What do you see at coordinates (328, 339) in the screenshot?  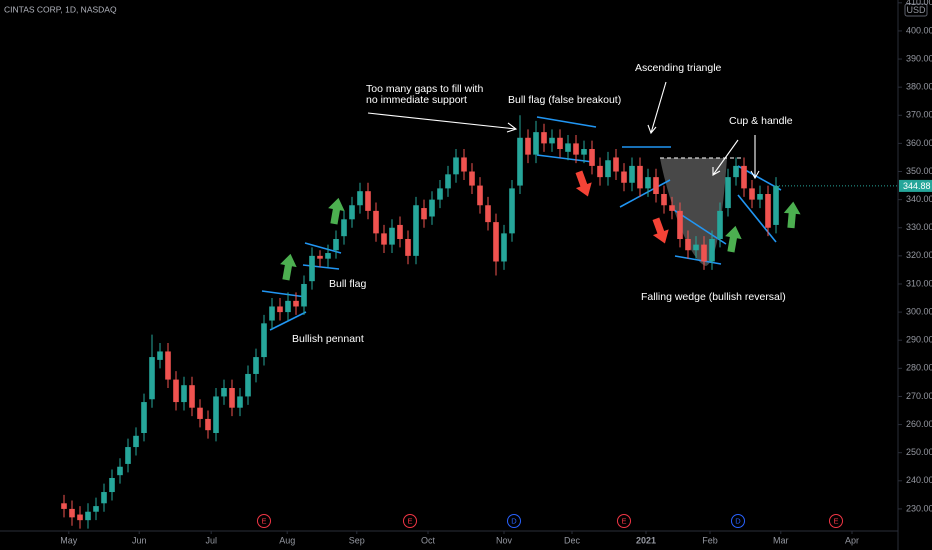 I see `annotation: Bullish pennant` at bounding box center [328, 339].